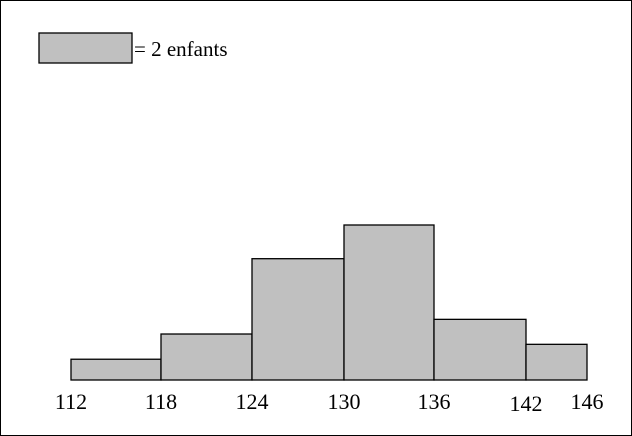  What do you see at coordinates (71, 401) in the screenshot?
I see `x-tick-label-112: 112` at bounding box center [71, 401].